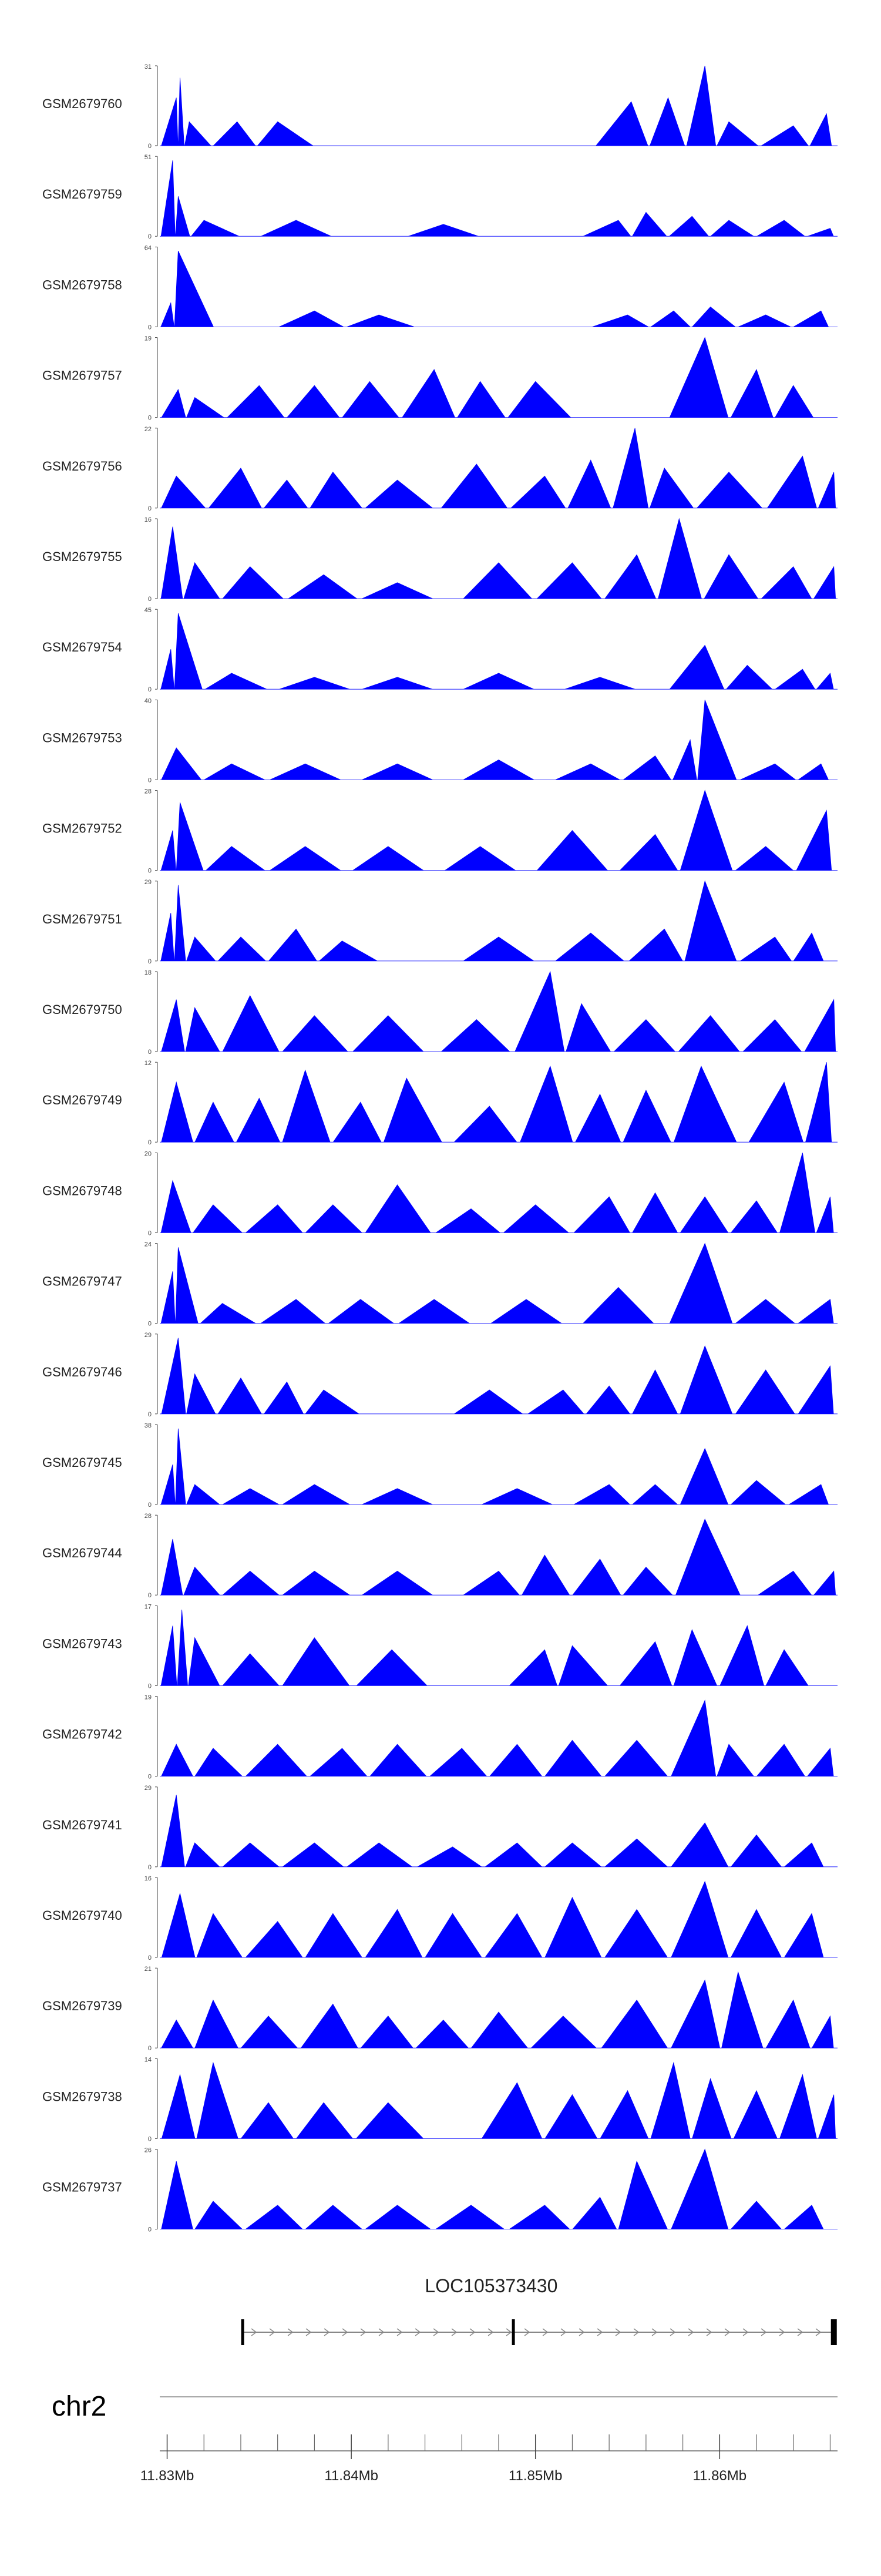  What do you see at coordinates (82, 1916) in the screenshot?
I see `track-label: GSM2679740` at bounding box center [82, 1916].